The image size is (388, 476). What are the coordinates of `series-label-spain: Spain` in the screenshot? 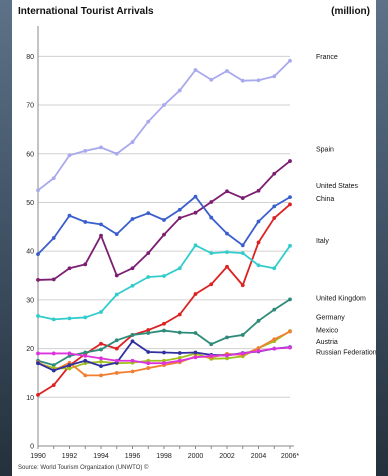 It's located at (325, 149).